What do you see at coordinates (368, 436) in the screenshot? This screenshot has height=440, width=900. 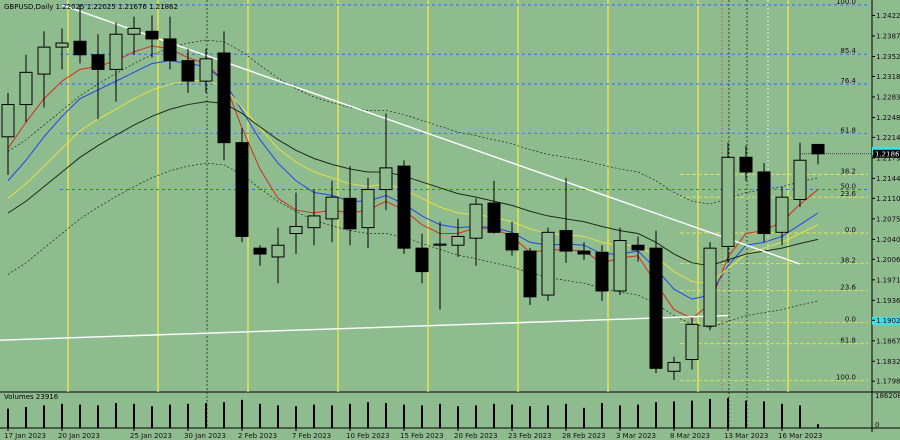 I see `date-tick-label: 10 Feb 2023` at bounding box center [368, 436].